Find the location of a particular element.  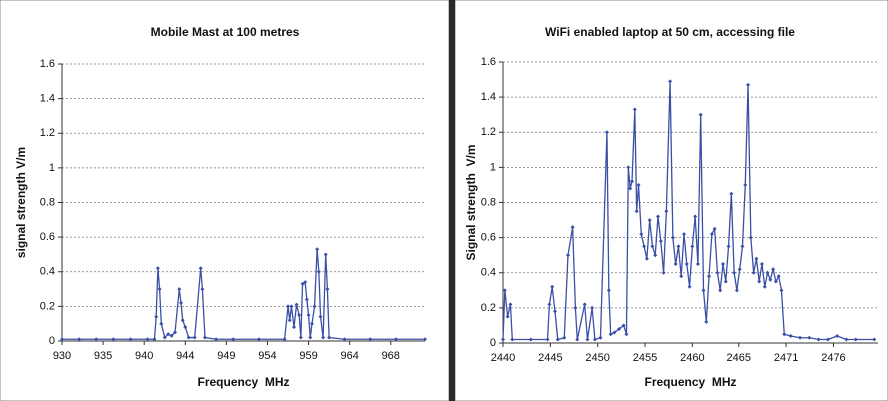

x-tick-label: 2460 is located at coordinates (692, 358).